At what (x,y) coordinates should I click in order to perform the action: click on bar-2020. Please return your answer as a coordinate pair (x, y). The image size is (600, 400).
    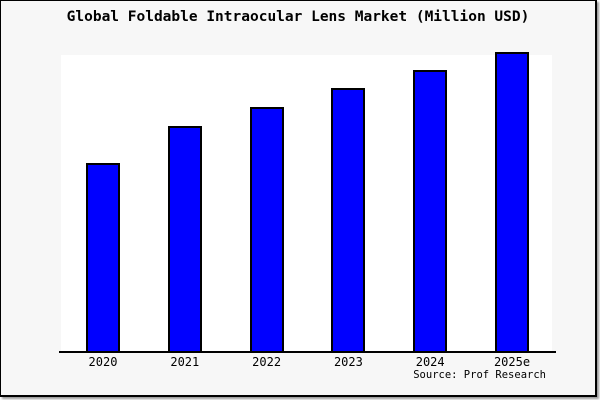
    Looking at the image, I should click on (103, 257).